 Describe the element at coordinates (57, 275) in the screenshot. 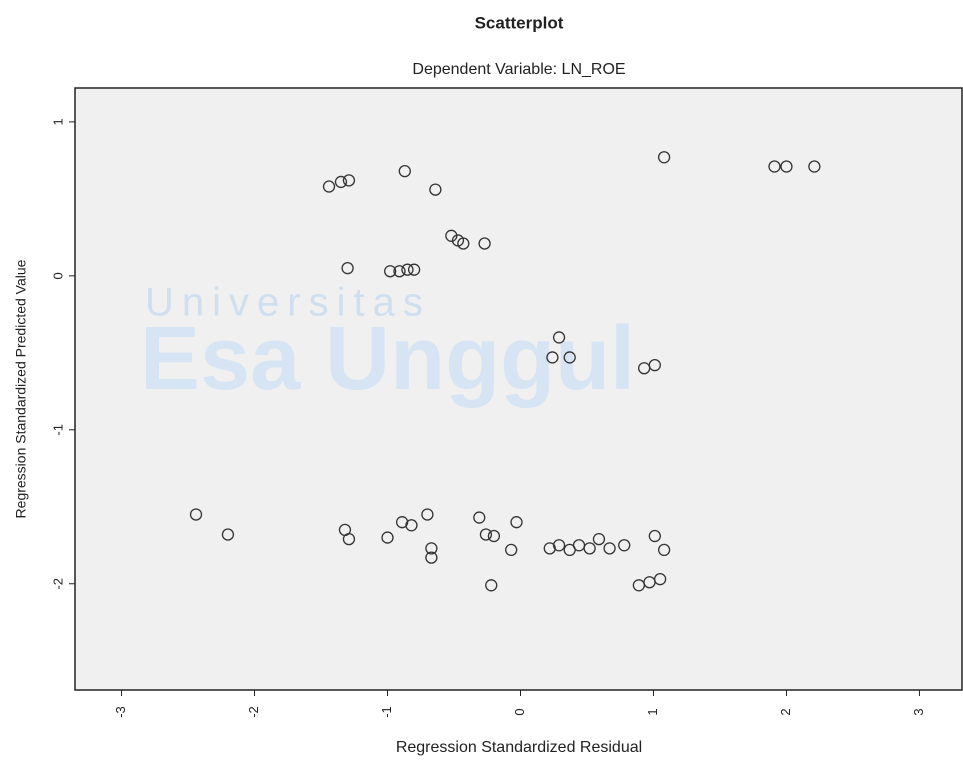

I see `y-tick-label: 0` at that location.